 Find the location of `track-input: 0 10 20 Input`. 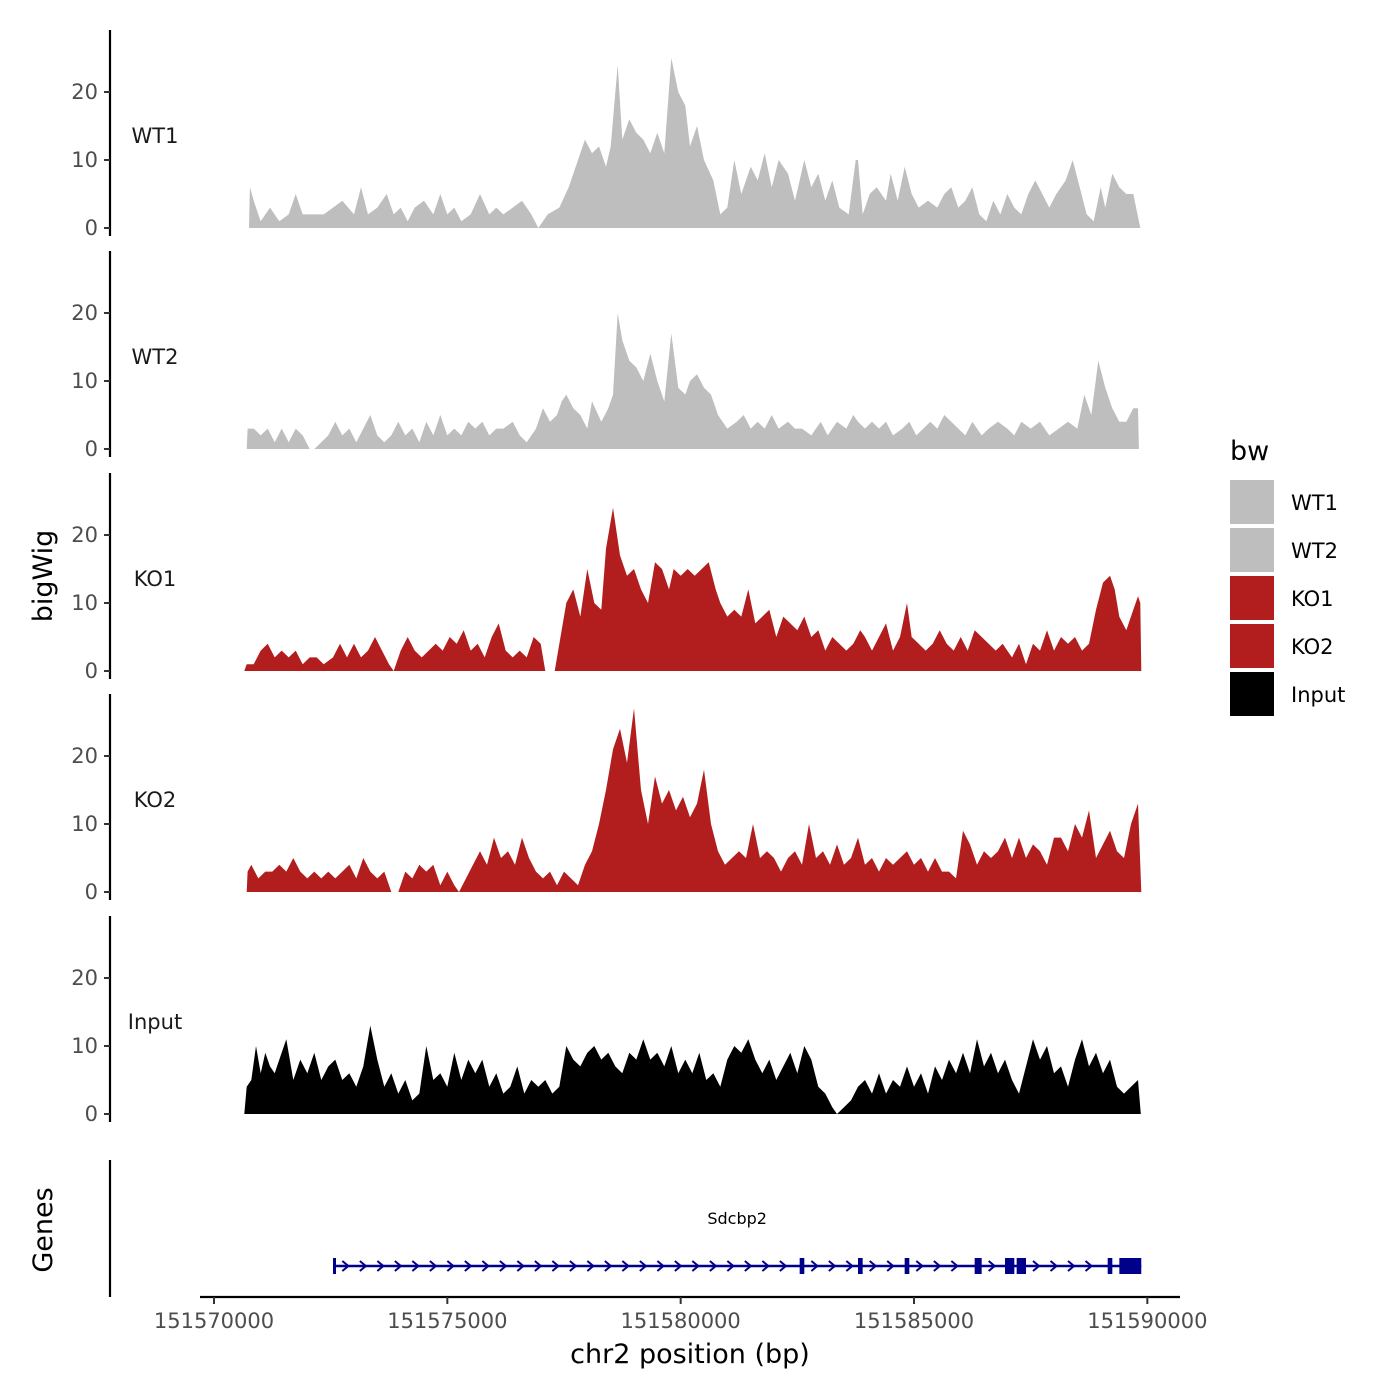

track-input: 0 10 20 Input is located at coordinates (606, 1021).